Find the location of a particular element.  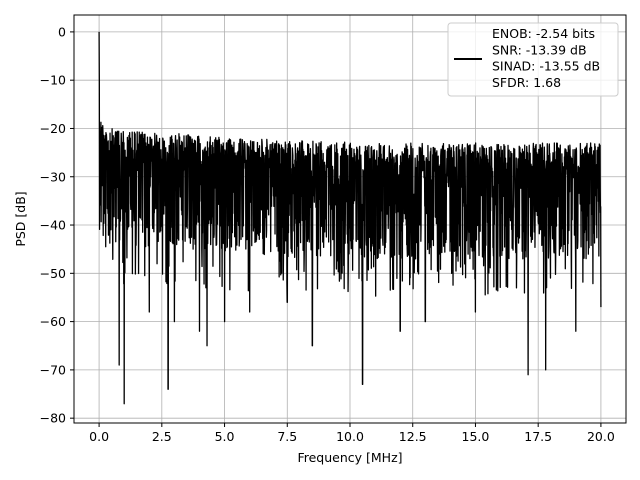

x-tick-label: 2.5 is located at coordinates (162, 436).